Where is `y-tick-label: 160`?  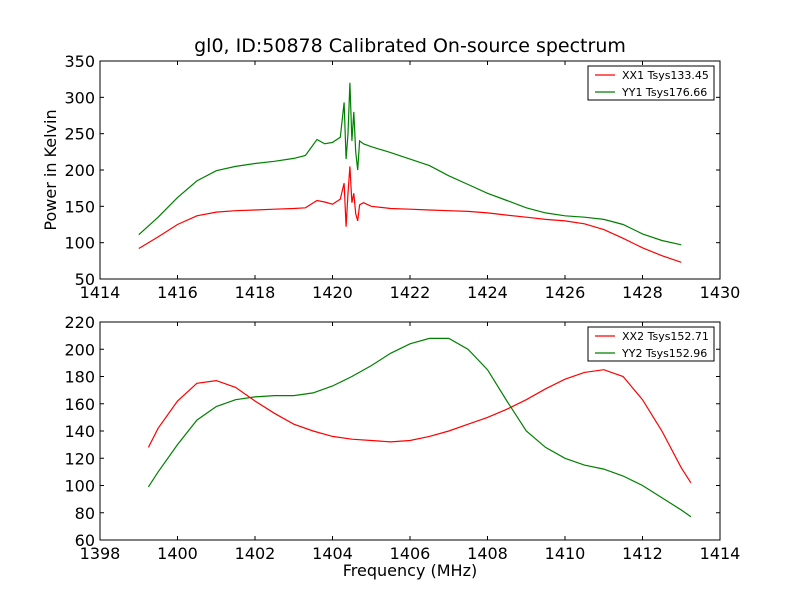 y-tick-label: 160 is located at coordinates (79, 404).